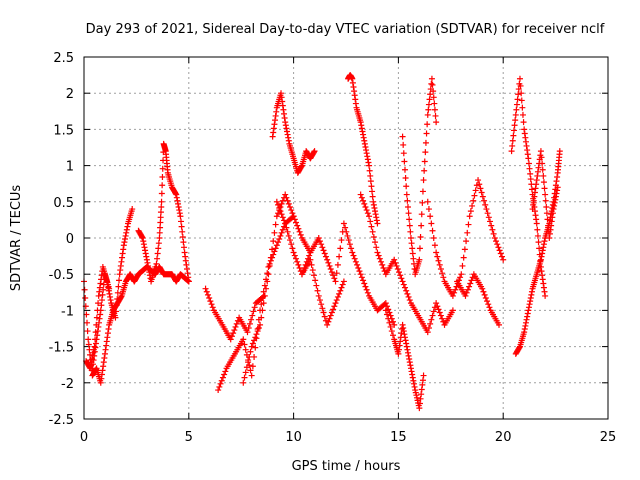 This screenshot has height=480, width=640. Describe the element at coordinates (608, 437) in the screenshot. I see `x-tick-label: 25` at that location.